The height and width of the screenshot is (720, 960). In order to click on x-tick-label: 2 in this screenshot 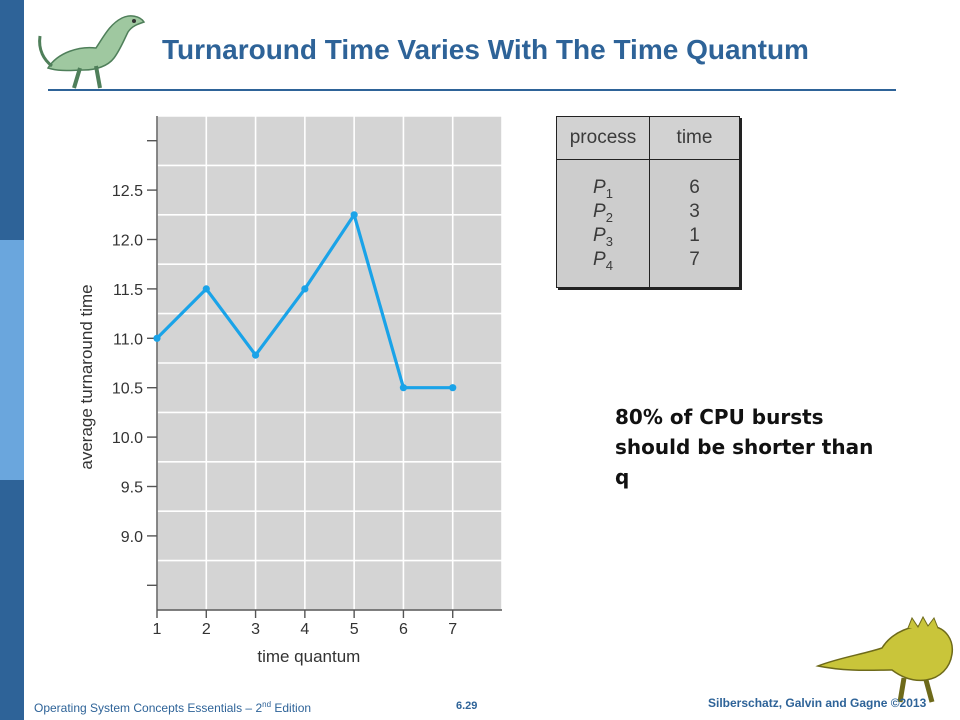, I will do `click(206, 629)`.